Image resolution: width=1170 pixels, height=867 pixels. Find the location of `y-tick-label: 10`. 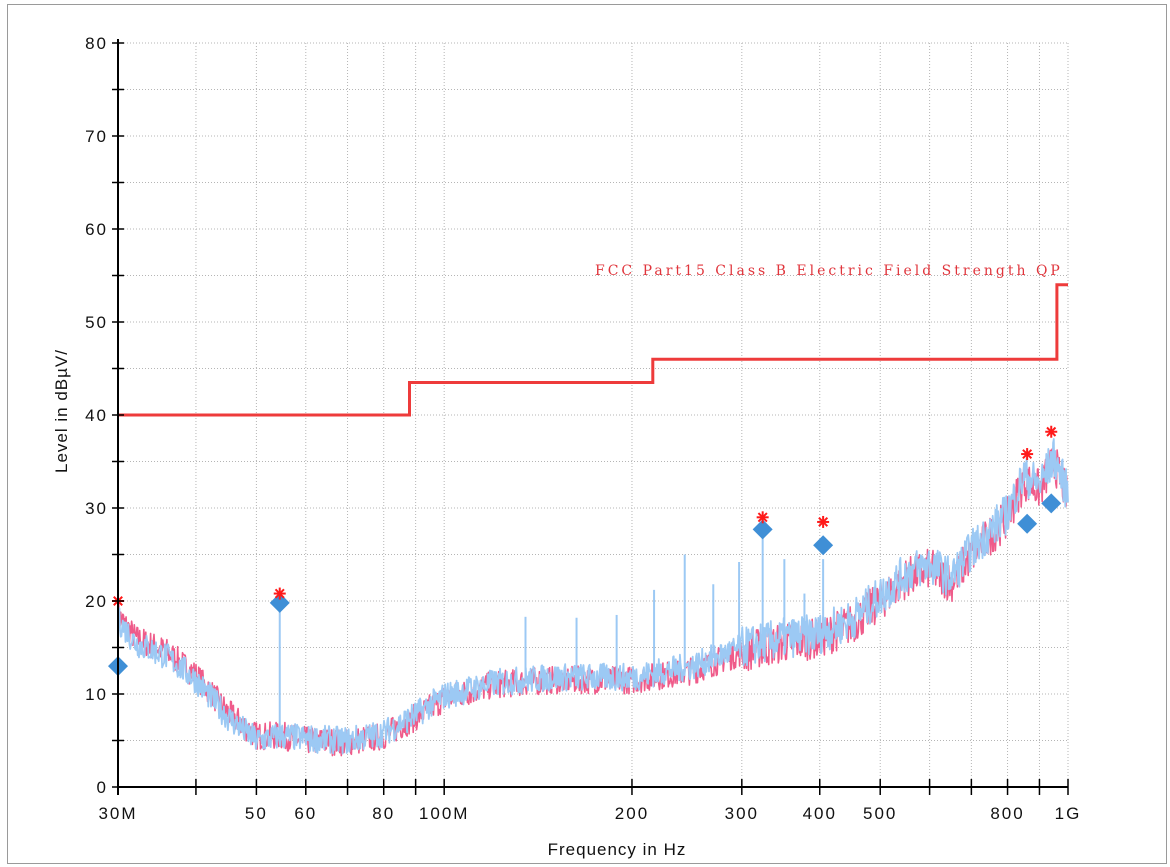

y-tick-label: 10 is located at coordinates (96, 694).